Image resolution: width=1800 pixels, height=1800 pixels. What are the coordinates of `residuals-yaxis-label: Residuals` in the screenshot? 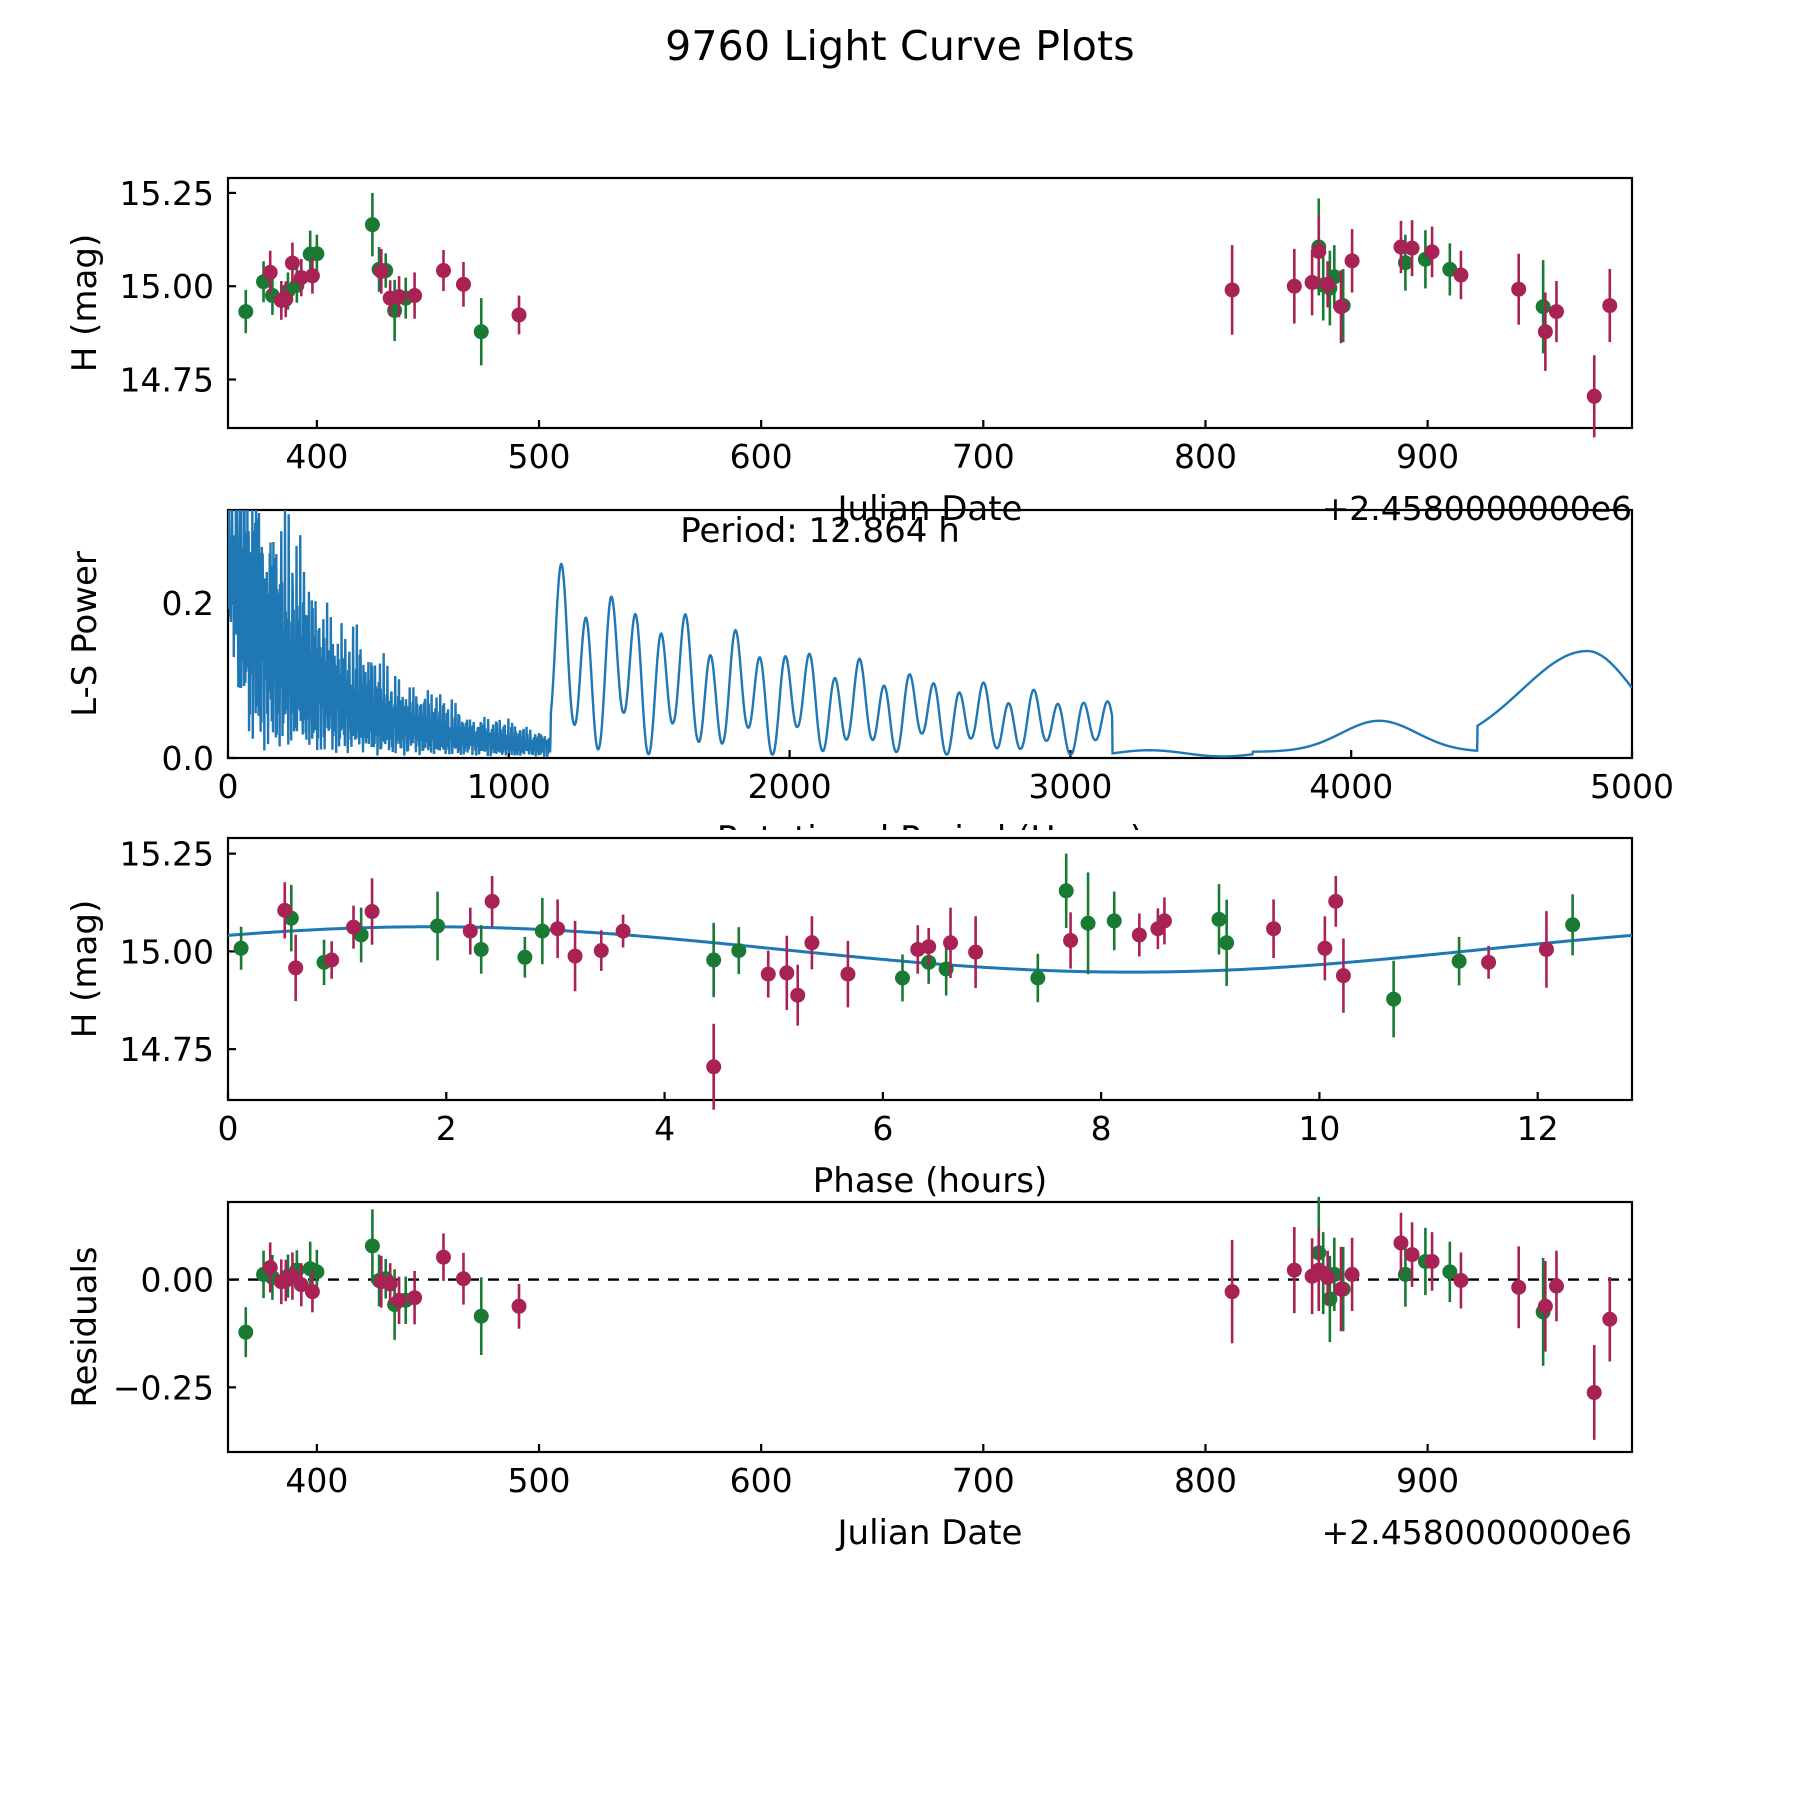 It's located at (85, 1326).